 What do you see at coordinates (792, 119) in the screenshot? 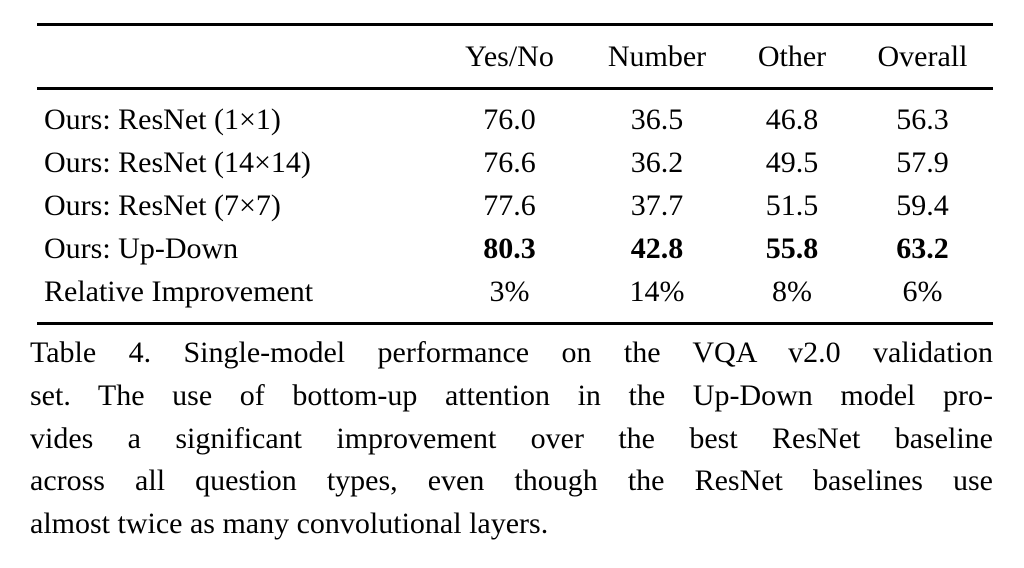
I see `cell-other: 46.8` at bounding box center [792, 119].